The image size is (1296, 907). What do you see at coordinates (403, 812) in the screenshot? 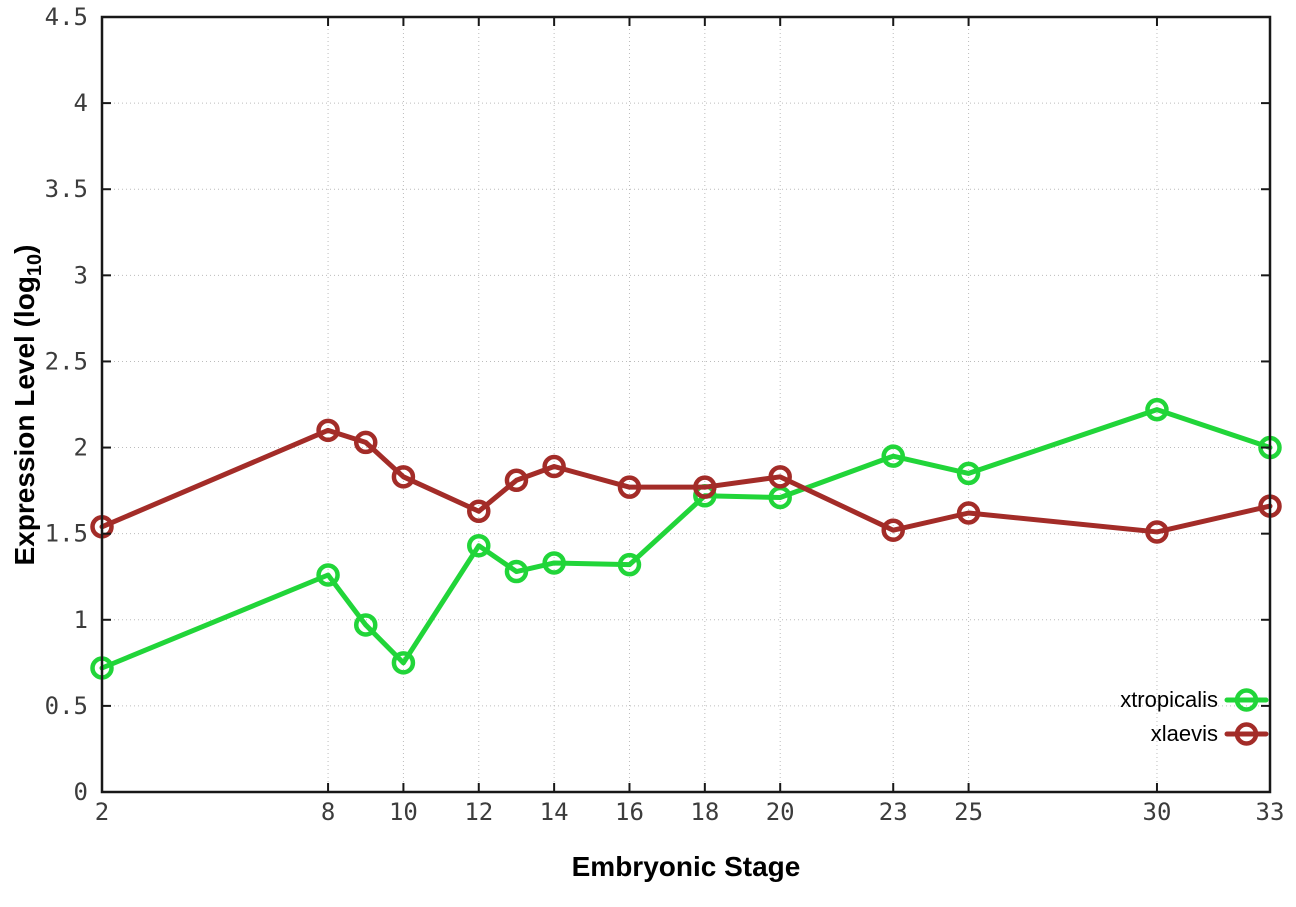
I see `x-tick-label: 10` at bounding box center [403, 812].